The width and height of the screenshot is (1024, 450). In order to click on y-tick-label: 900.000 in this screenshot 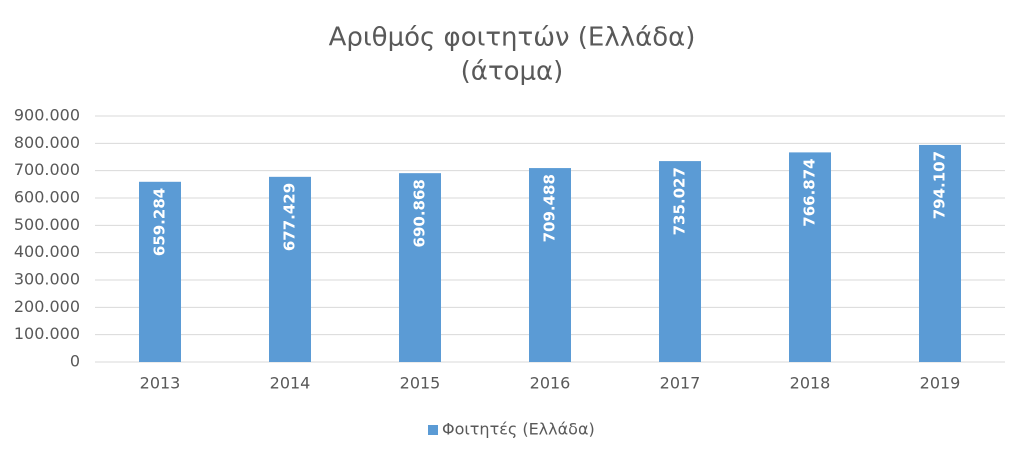, I will do `click(47, 115)`.